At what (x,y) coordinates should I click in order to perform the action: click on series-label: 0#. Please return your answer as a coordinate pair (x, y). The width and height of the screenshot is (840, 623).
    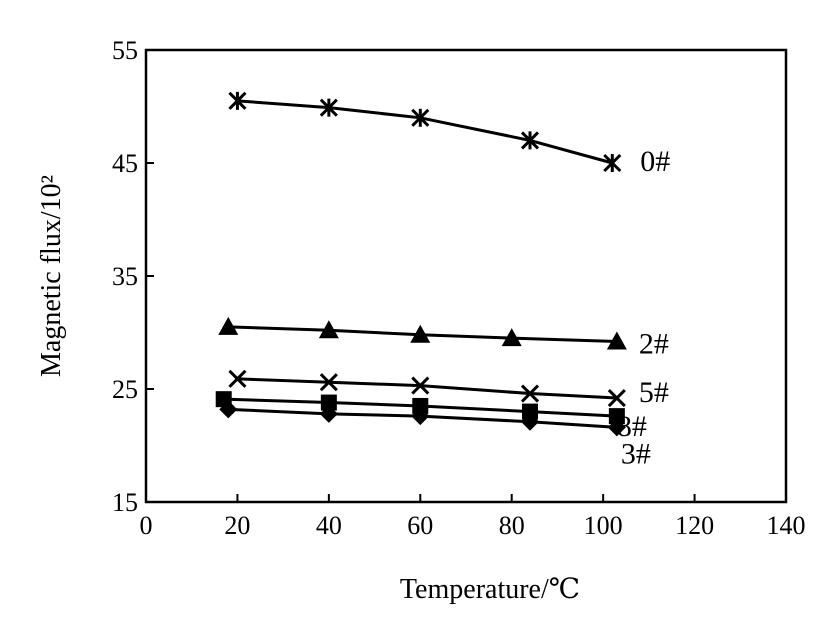
    Looking at the image, I should click on (655, 161).